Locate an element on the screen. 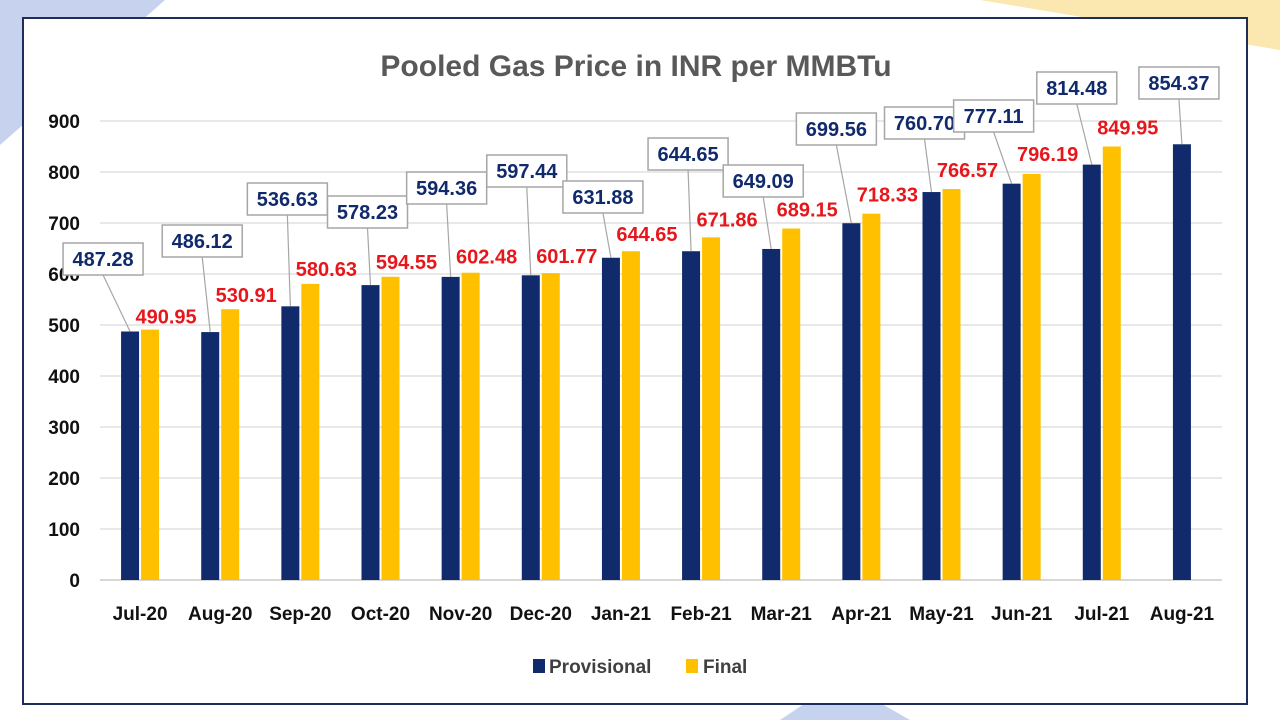  data-label-provisional: 644.65 is located at coordinates (687, 155).